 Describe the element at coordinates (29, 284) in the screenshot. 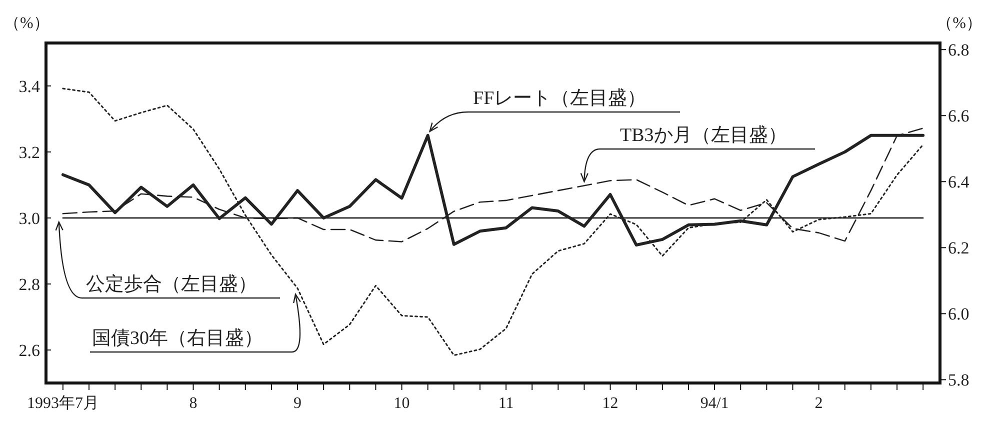

I see `y-tick-label: 2.8` at that location.